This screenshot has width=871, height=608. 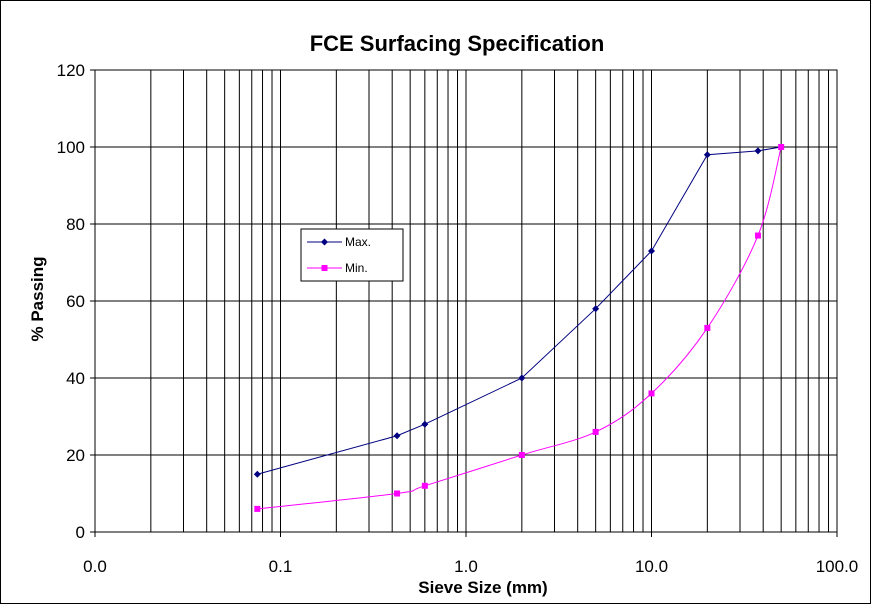 What do you see at coordinates (356, 268) in the screenshot?
I see `legend-label-min: Min.` at bounding box center [356, 268].